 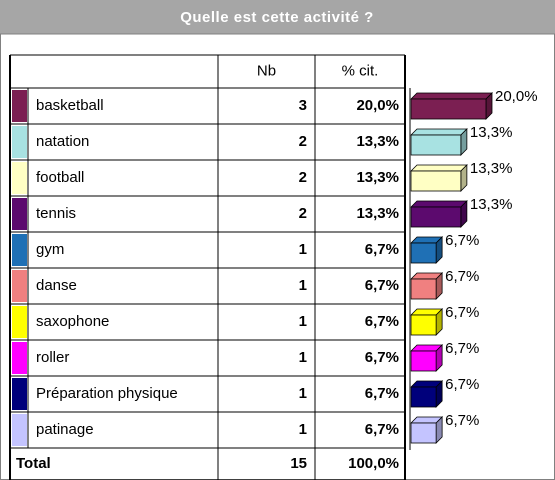 I want to click on bar-label: 20,0%, so click(x=516, y=96).